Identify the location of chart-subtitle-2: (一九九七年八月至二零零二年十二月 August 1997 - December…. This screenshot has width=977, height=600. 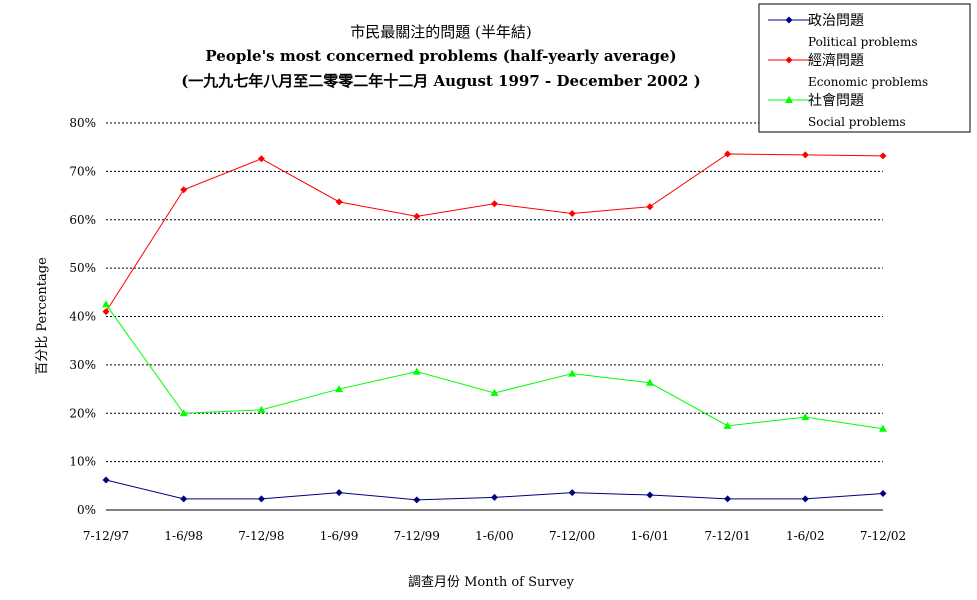
(441, 81).